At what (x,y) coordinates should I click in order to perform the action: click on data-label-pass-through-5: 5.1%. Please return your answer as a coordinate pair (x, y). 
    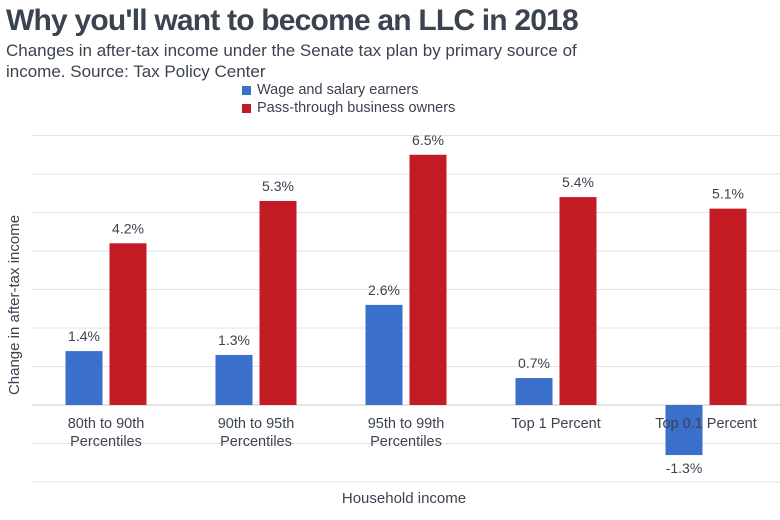
    Looking at the image, I should click on (728, 194).